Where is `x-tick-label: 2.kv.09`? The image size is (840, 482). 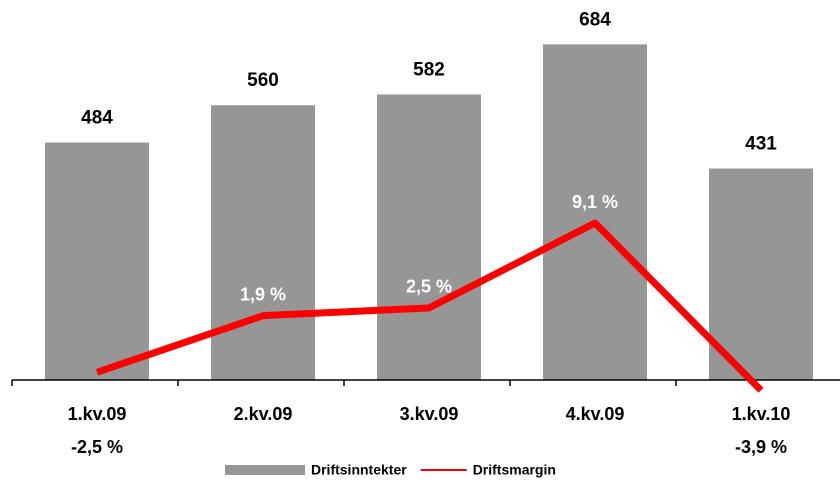 x-tick-label: 2.kv.09 is located at coordinates (263, 414).